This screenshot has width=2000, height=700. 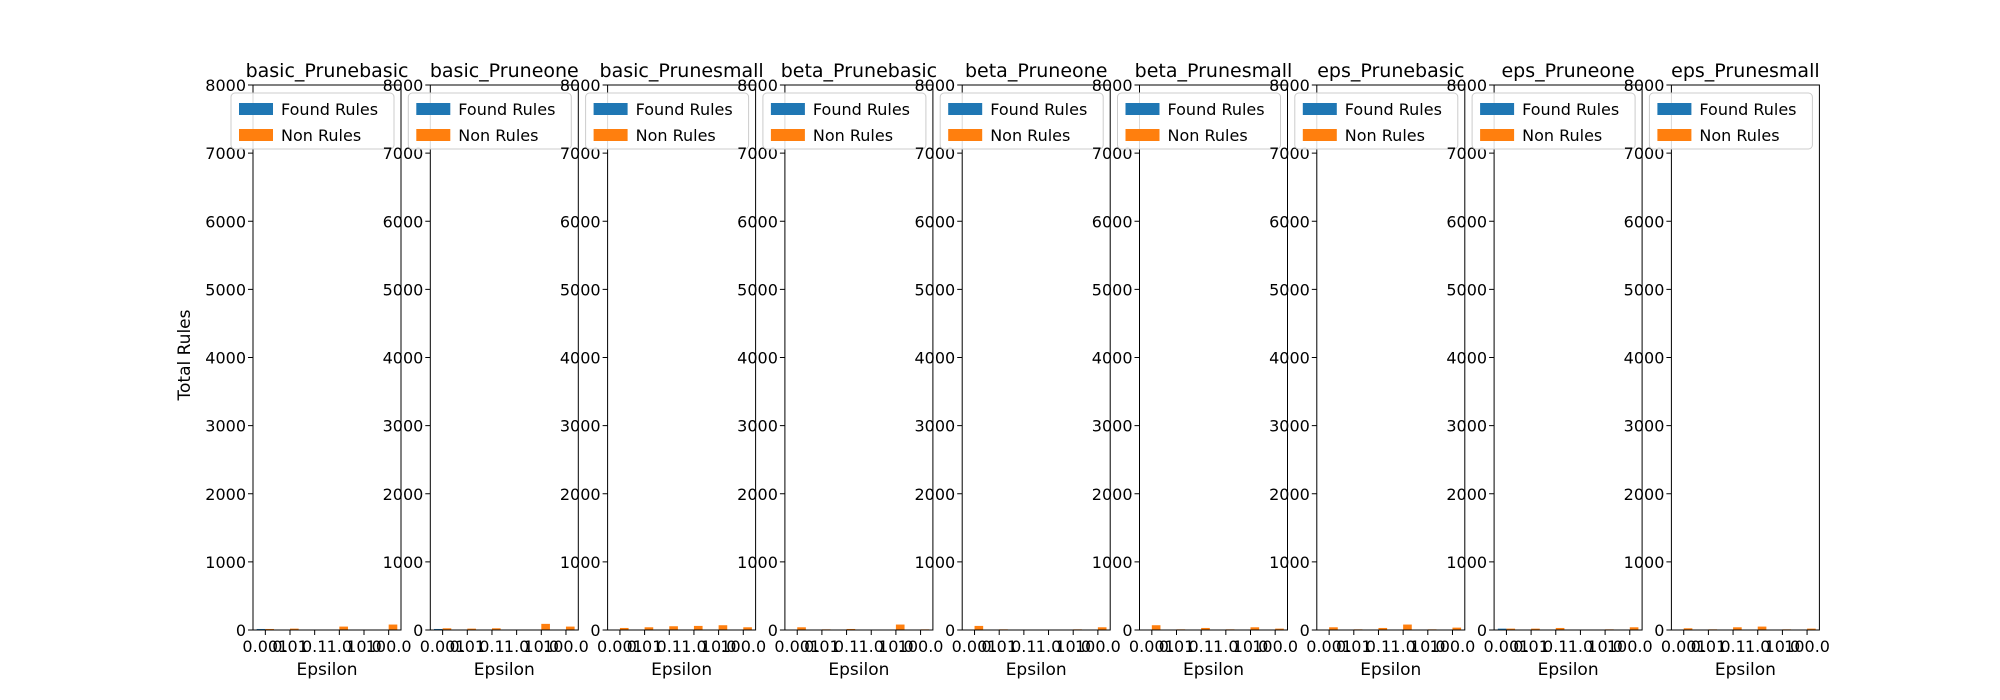 What do you see at coordinates (1390, 71) in the screenshot?
I see `chart-title: eps_Prunebasic` at bounding box center [1390, 71].